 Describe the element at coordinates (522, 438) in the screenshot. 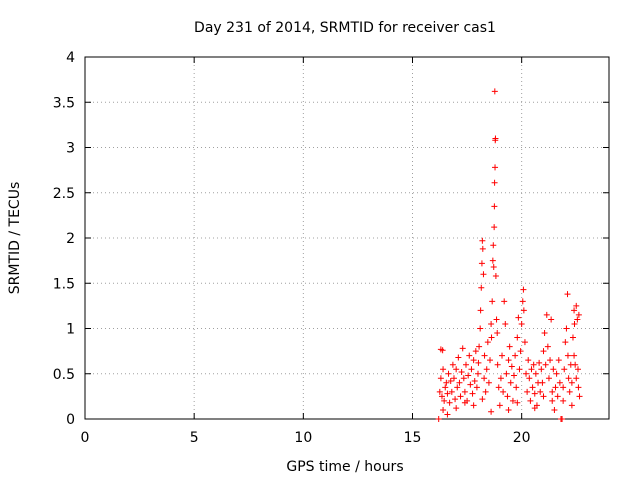

I see `x-tick-label: 20` at that location.